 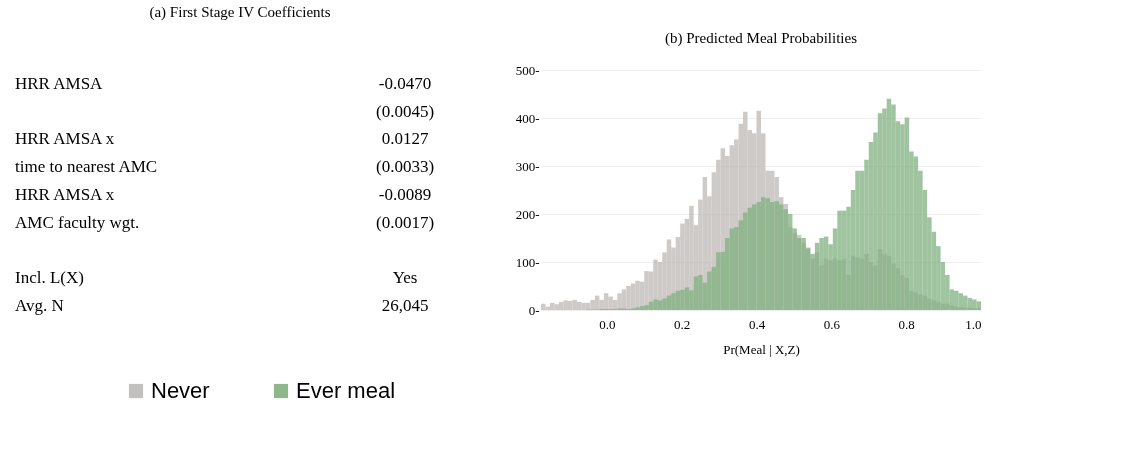 What do you see at coordinates (180, 390) in the screenshot?
I see `legend-label: Never` at bounding box center [180, 390].